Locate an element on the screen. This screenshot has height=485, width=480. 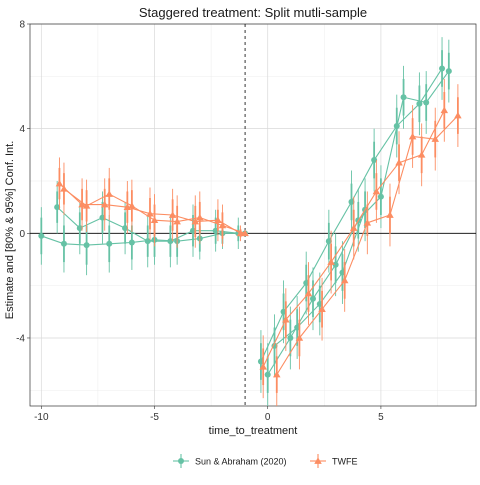
y-tick-label: 0 is located at coordinates (22, 234).